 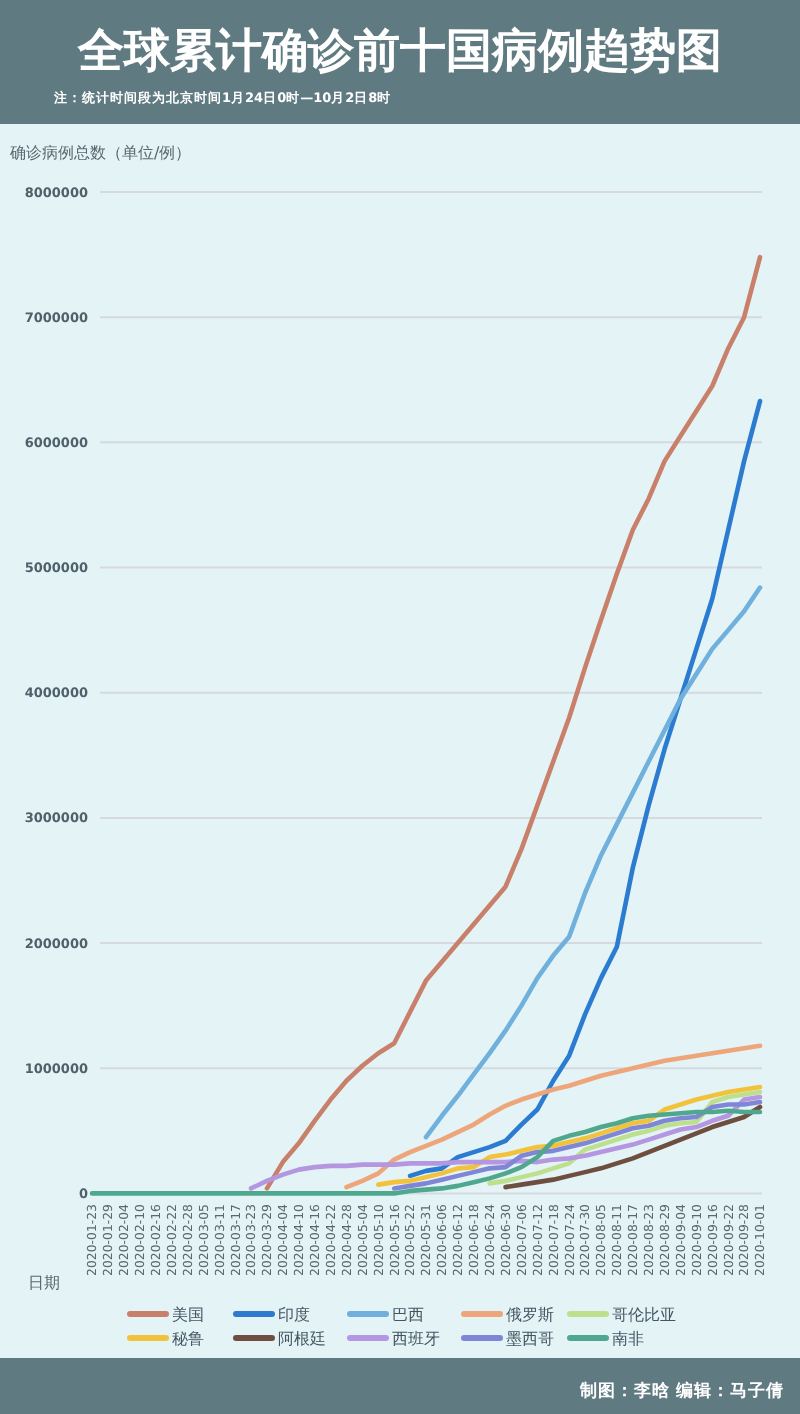 What do you see at coordinates (530, 1339) in the screenshot?
I see `legend-label: 墨西哥` at bounding box center [530, 1339].